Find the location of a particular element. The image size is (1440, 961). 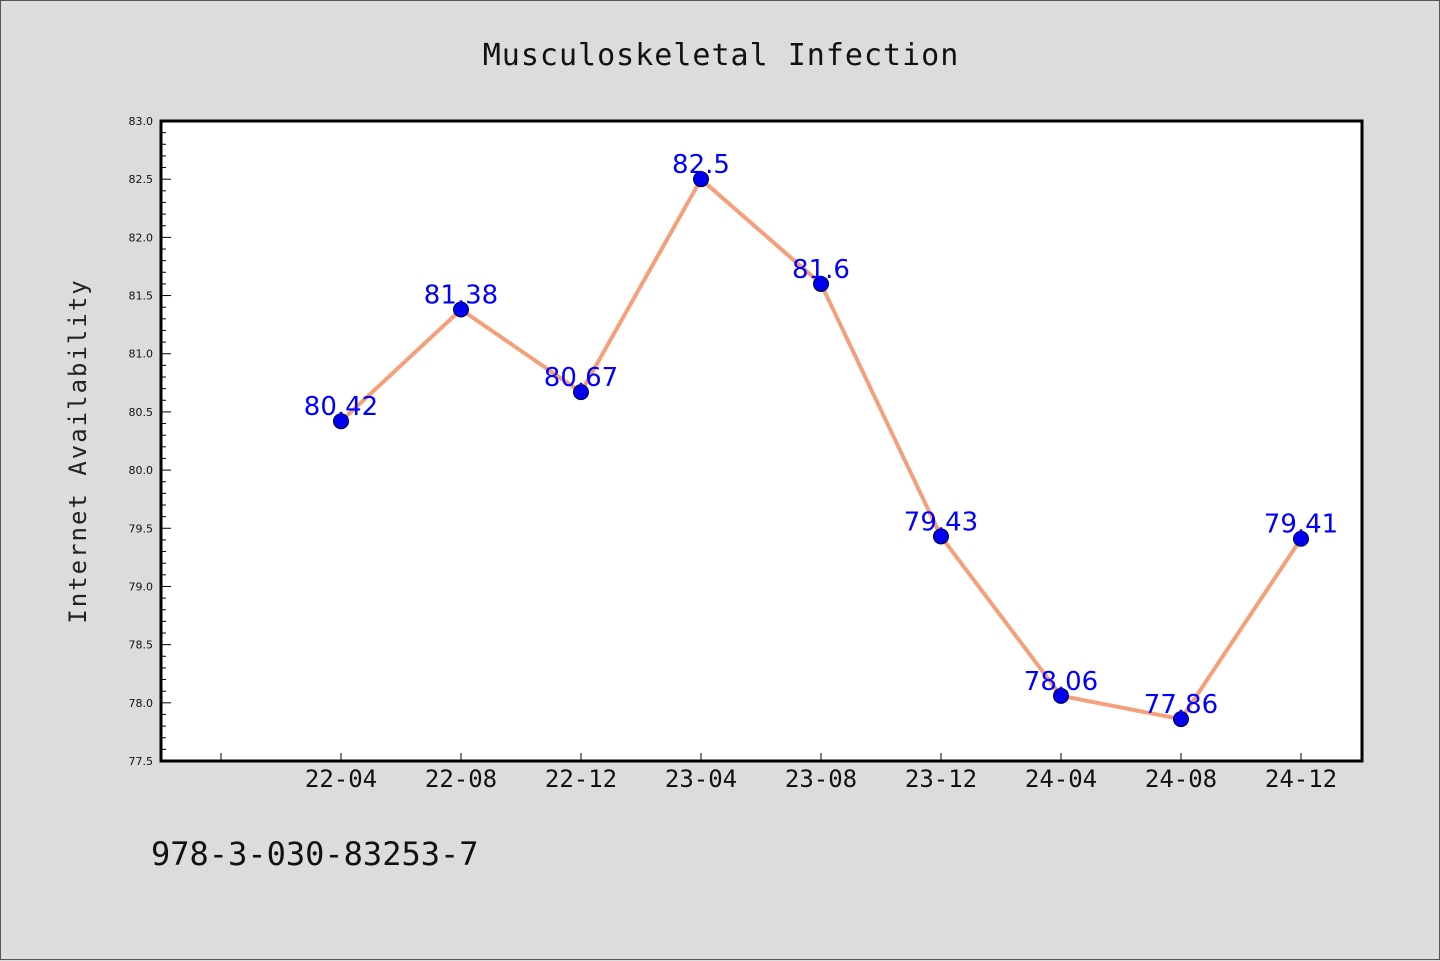

x-tick-label: 23-12 is located at coordinates (941, 779).